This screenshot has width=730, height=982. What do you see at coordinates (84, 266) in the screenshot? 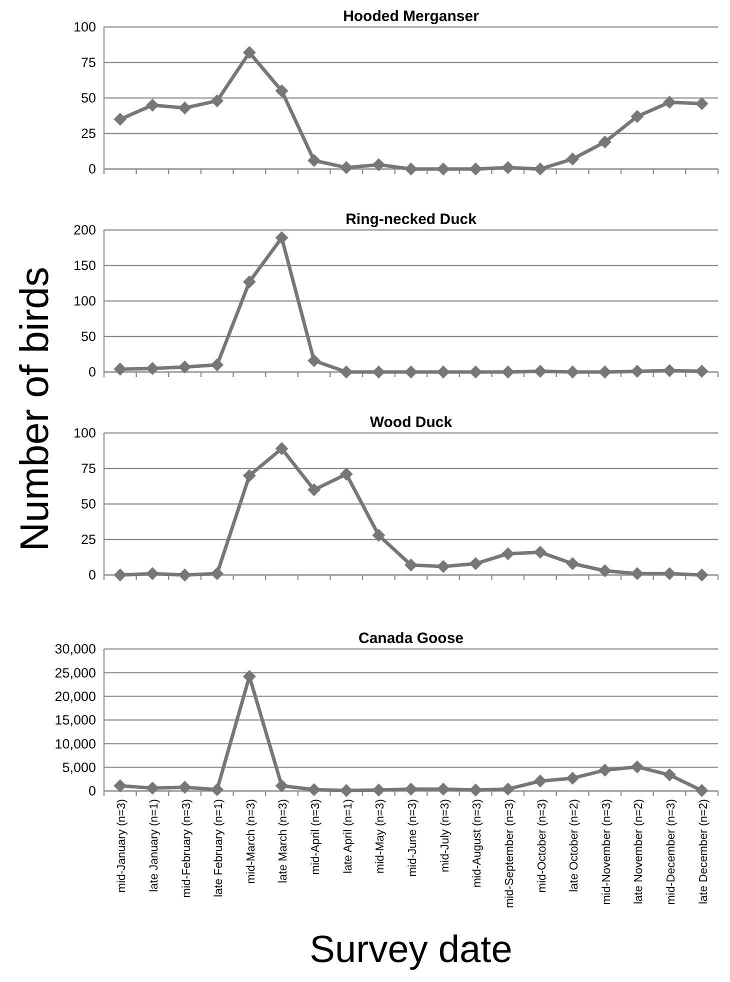
I see `y-tick-label: 150` at bounding box center [84, 266].